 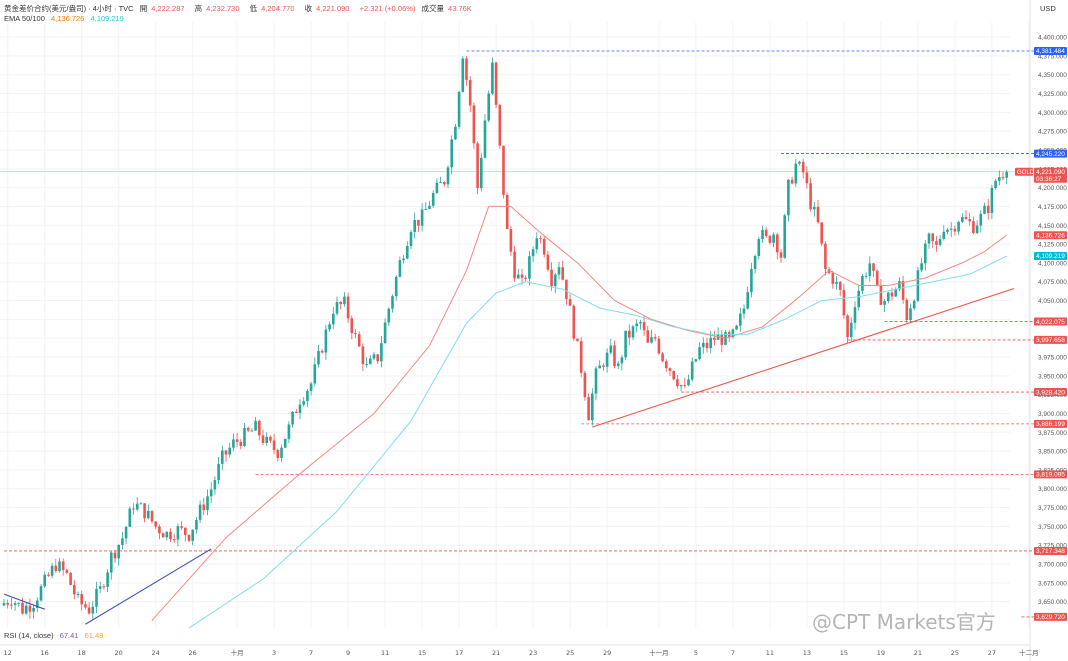 What do you see at coordinates (1052, 113) in the screenshot?
I see `price-tick-label: 4,300.000` at bounding box center [1052, 113].